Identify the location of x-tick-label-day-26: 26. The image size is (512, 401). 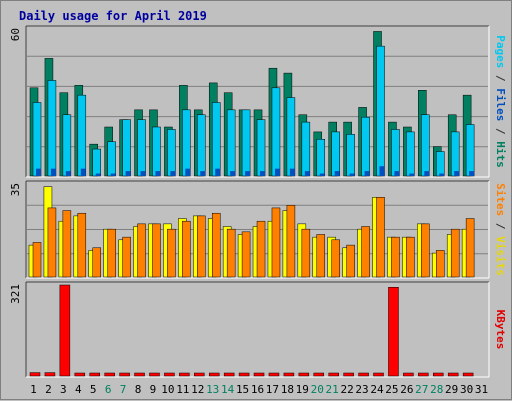
(406, 389).